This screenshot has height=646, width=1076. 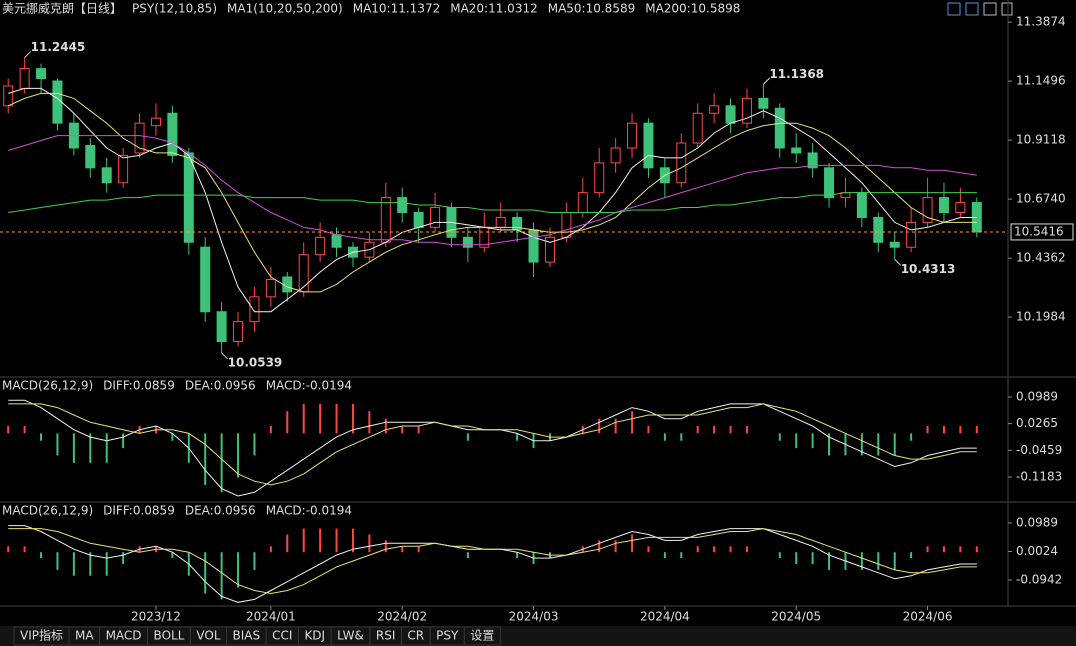 I want to click on y-tick-label: 10.1984, so click(x=1041, y=317).